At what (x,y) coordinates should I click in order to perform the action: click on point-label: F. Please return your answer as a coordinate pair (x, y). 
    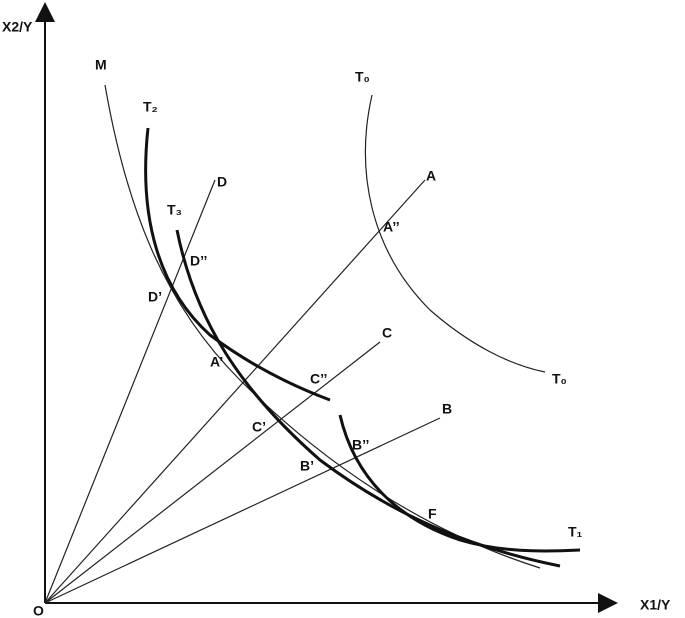
    Looking at the image, I should click on (432, 514).